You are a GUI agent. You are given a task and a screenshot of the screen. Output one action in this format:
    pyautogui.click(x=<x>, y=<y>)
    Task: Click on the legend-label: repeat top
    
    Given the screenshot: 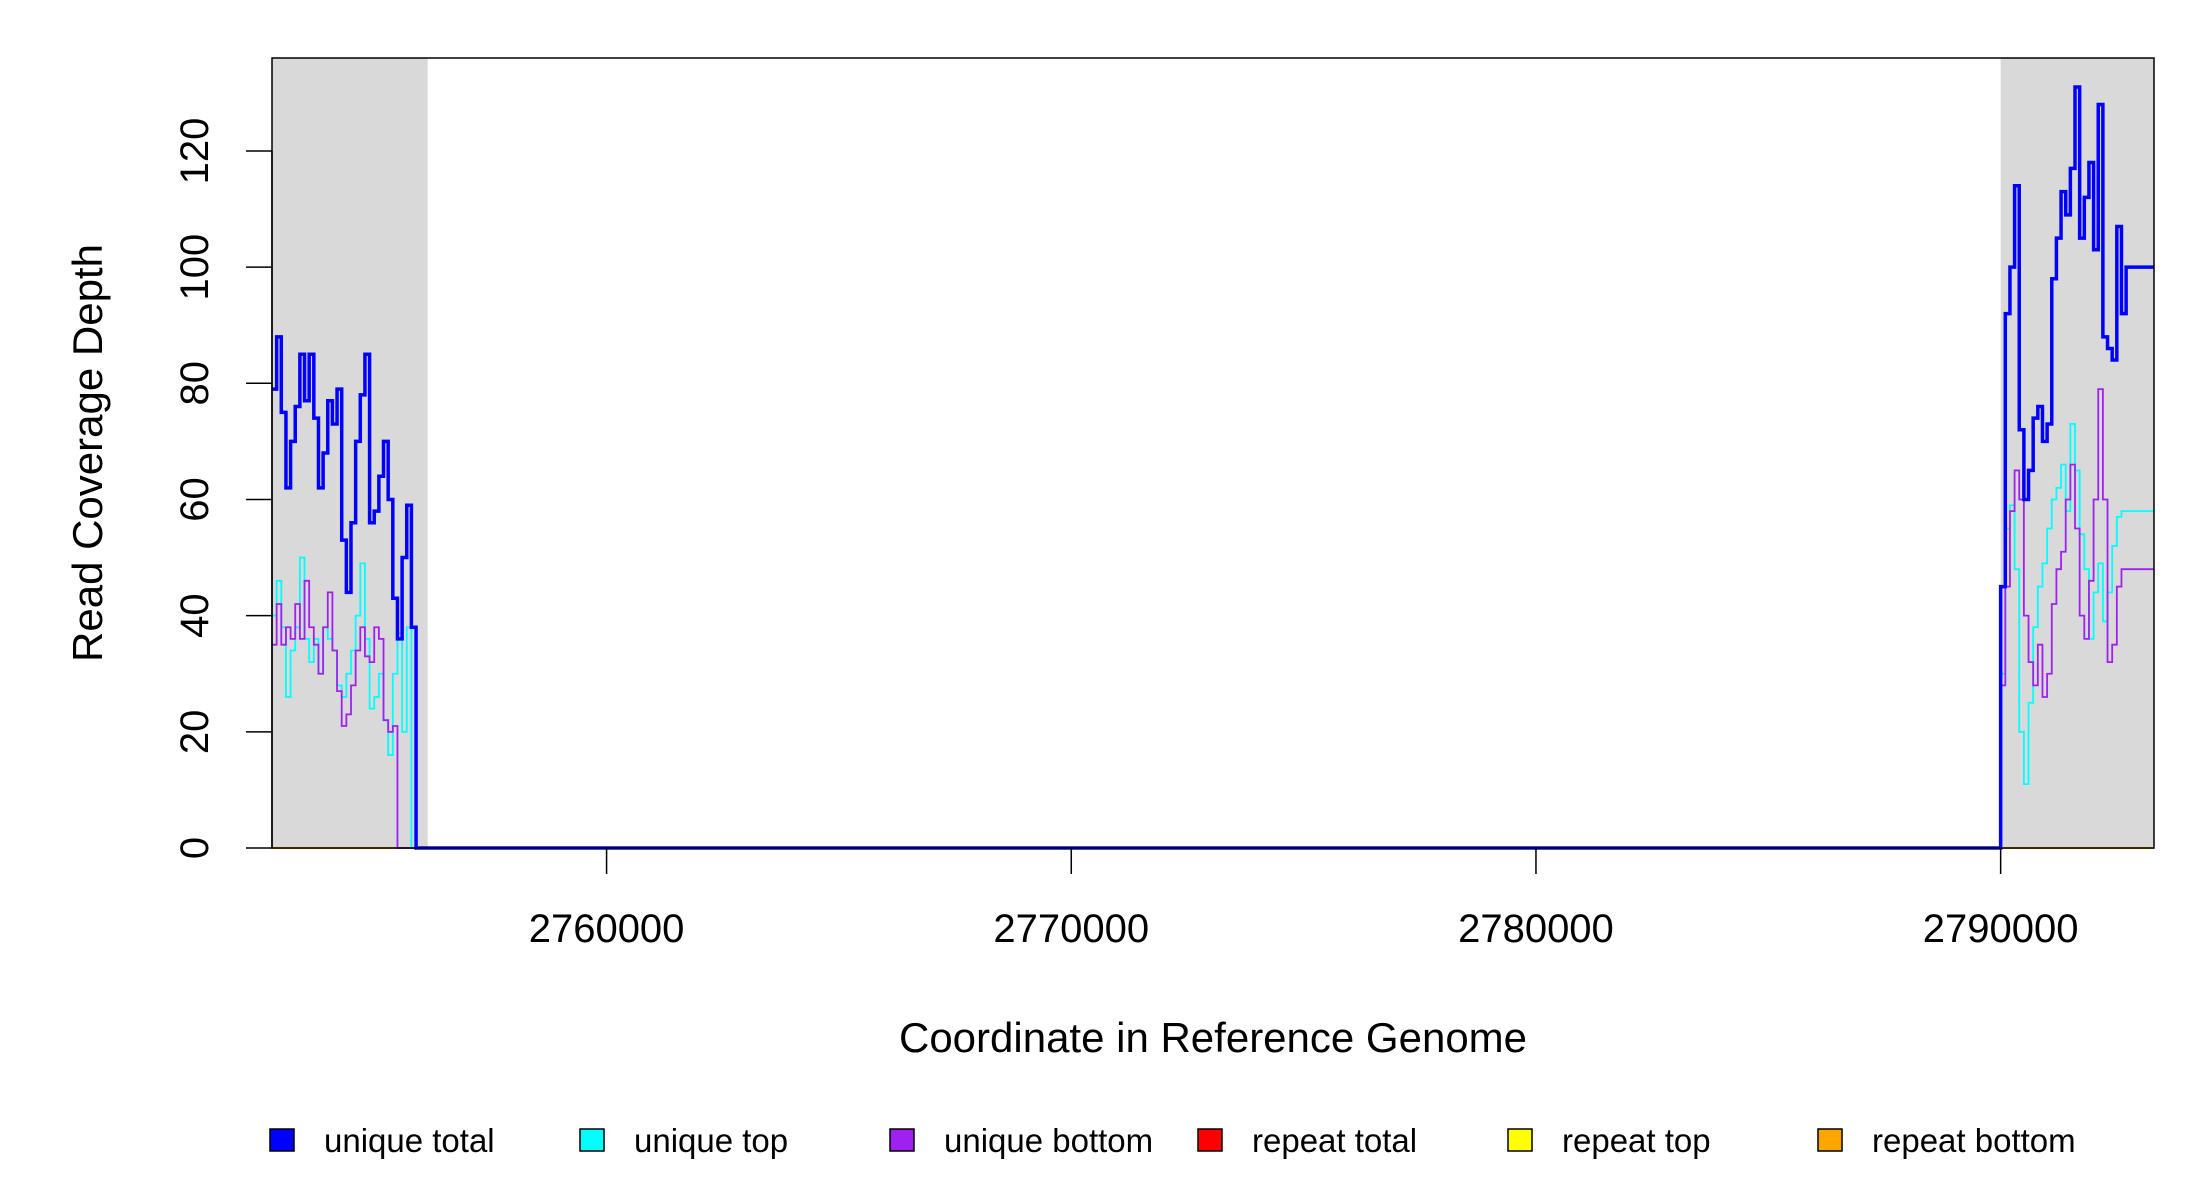 What is the action you would take?
    pyautogui.click(x=1636, y=1140)
    